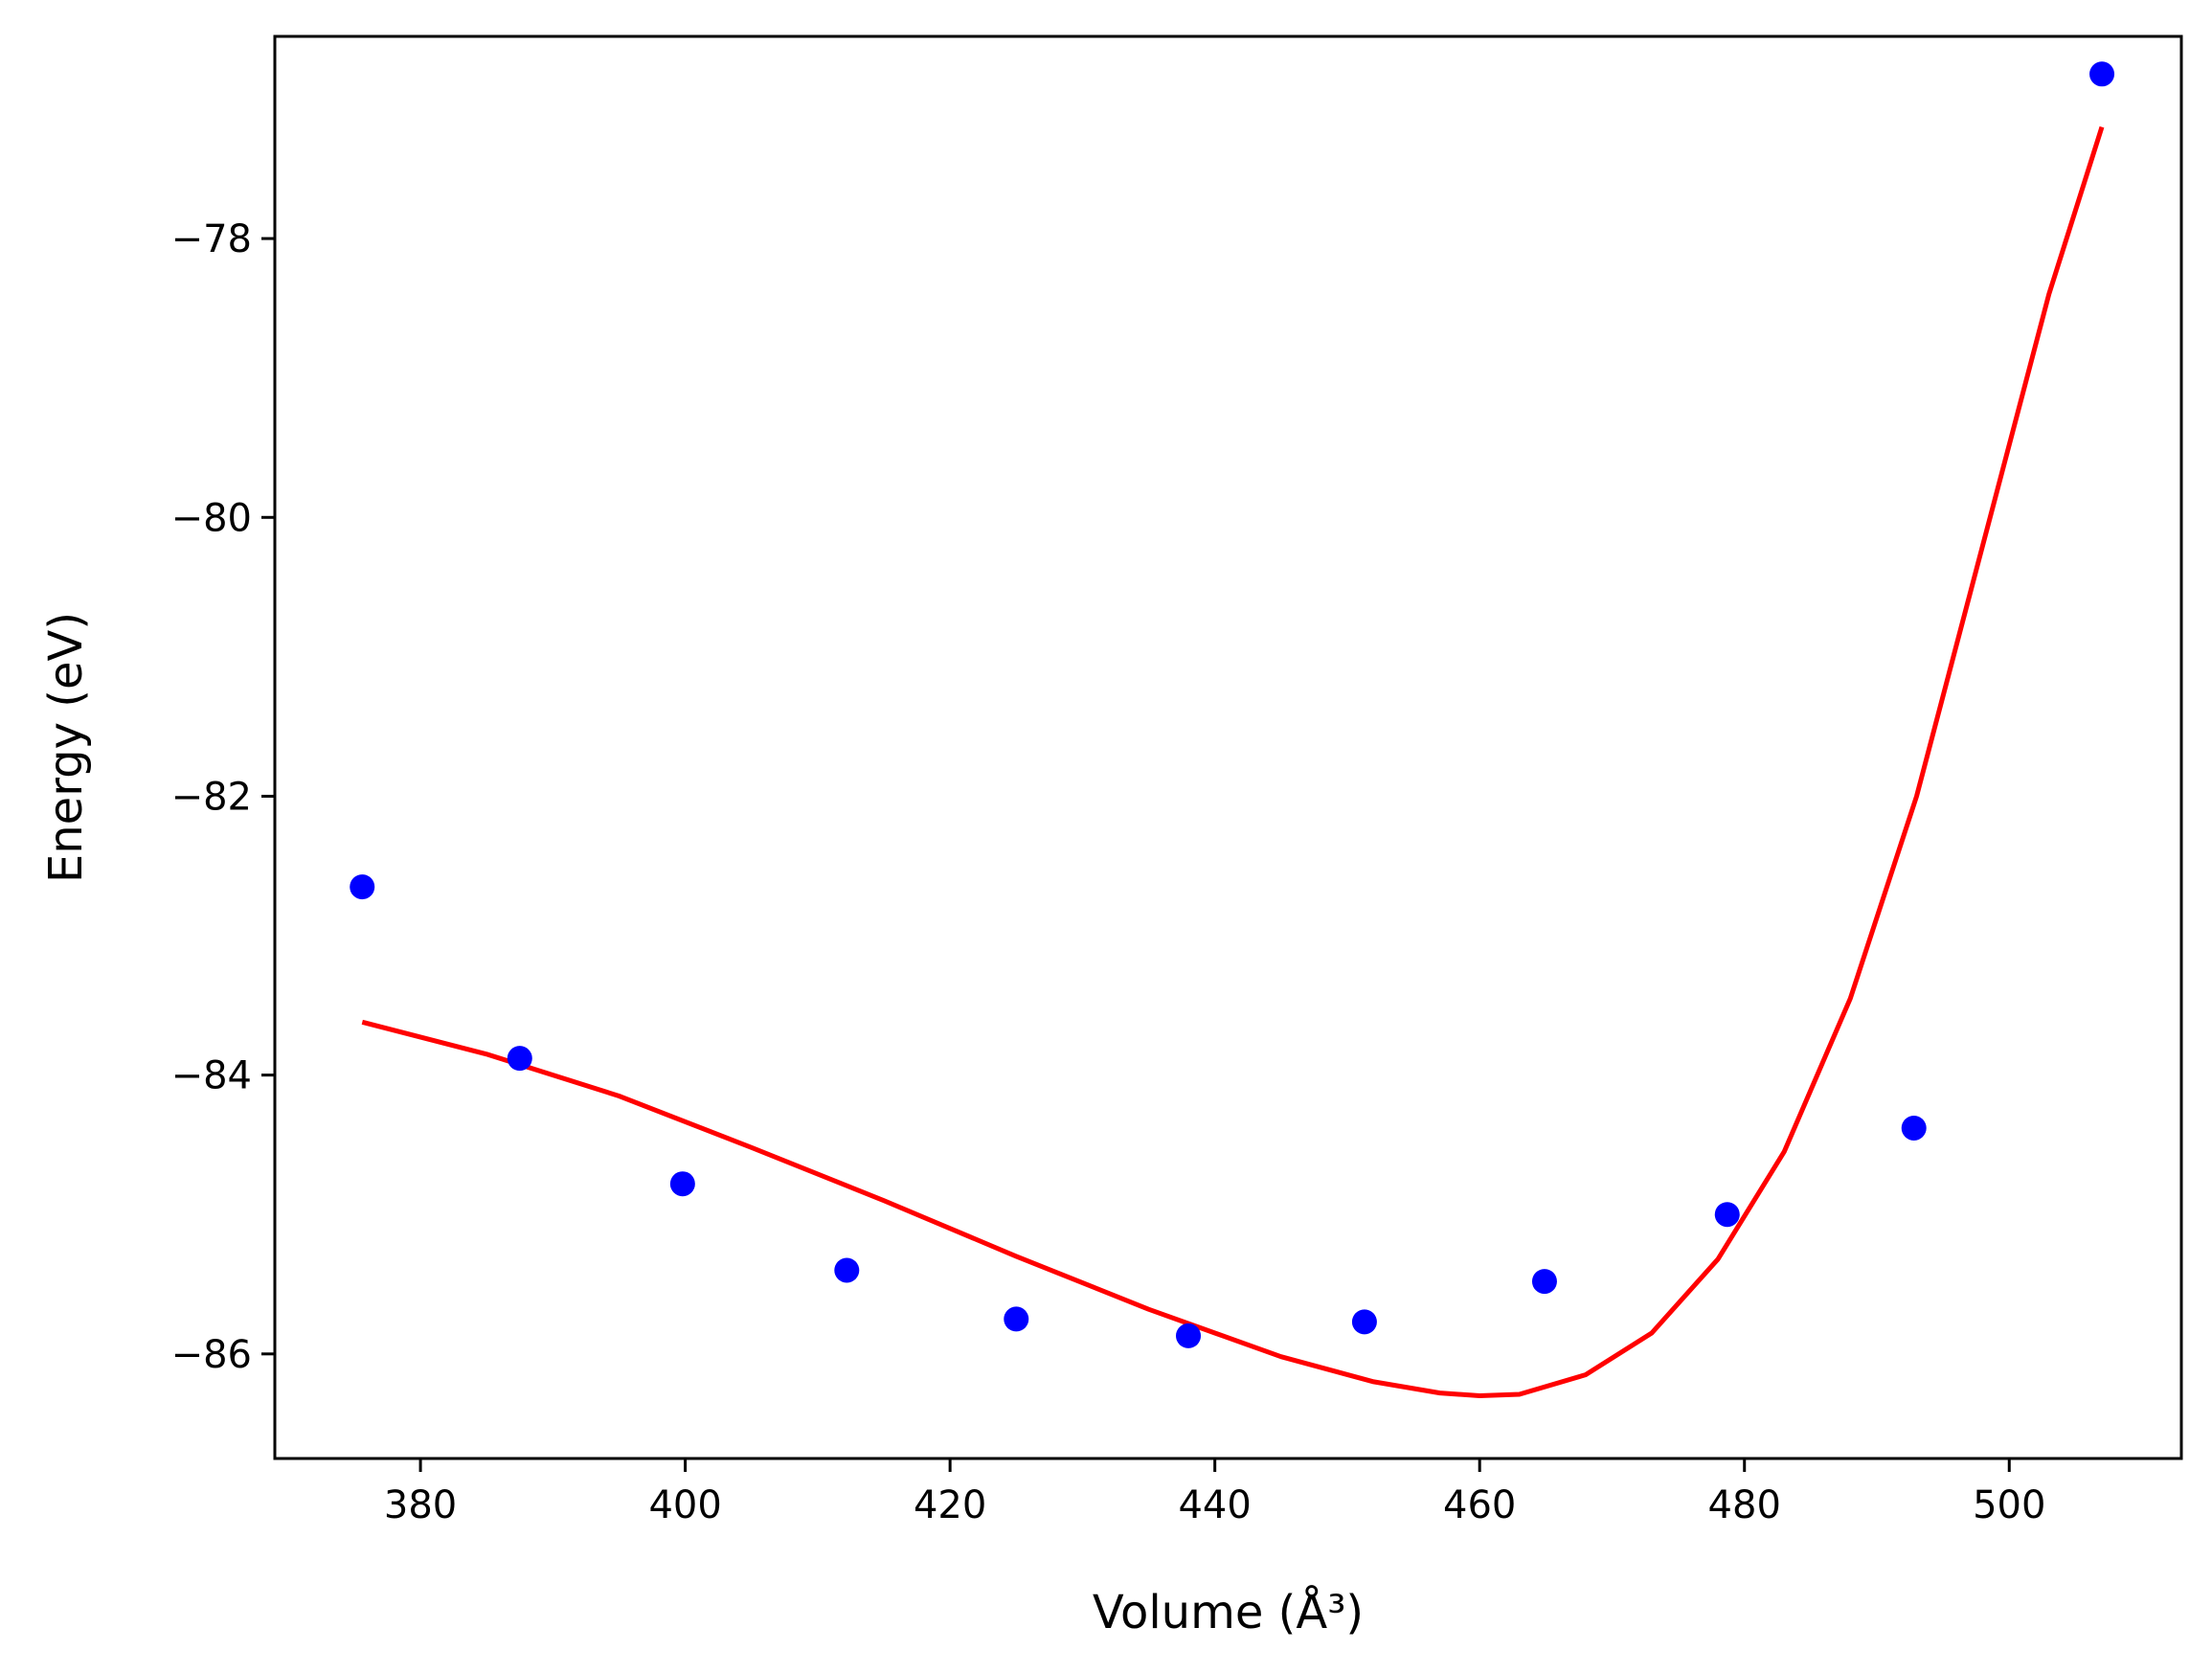 The height and width of the screenshot is (1673, 2212). I want to click on x-tick-label: 420, so click(950, 1505).